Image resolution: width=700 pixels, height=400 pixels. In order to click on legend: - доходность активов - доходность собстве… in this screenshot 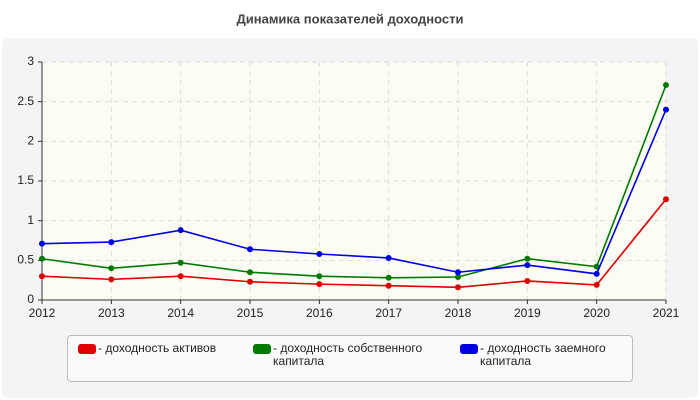, I will do `click(350, 358)`.